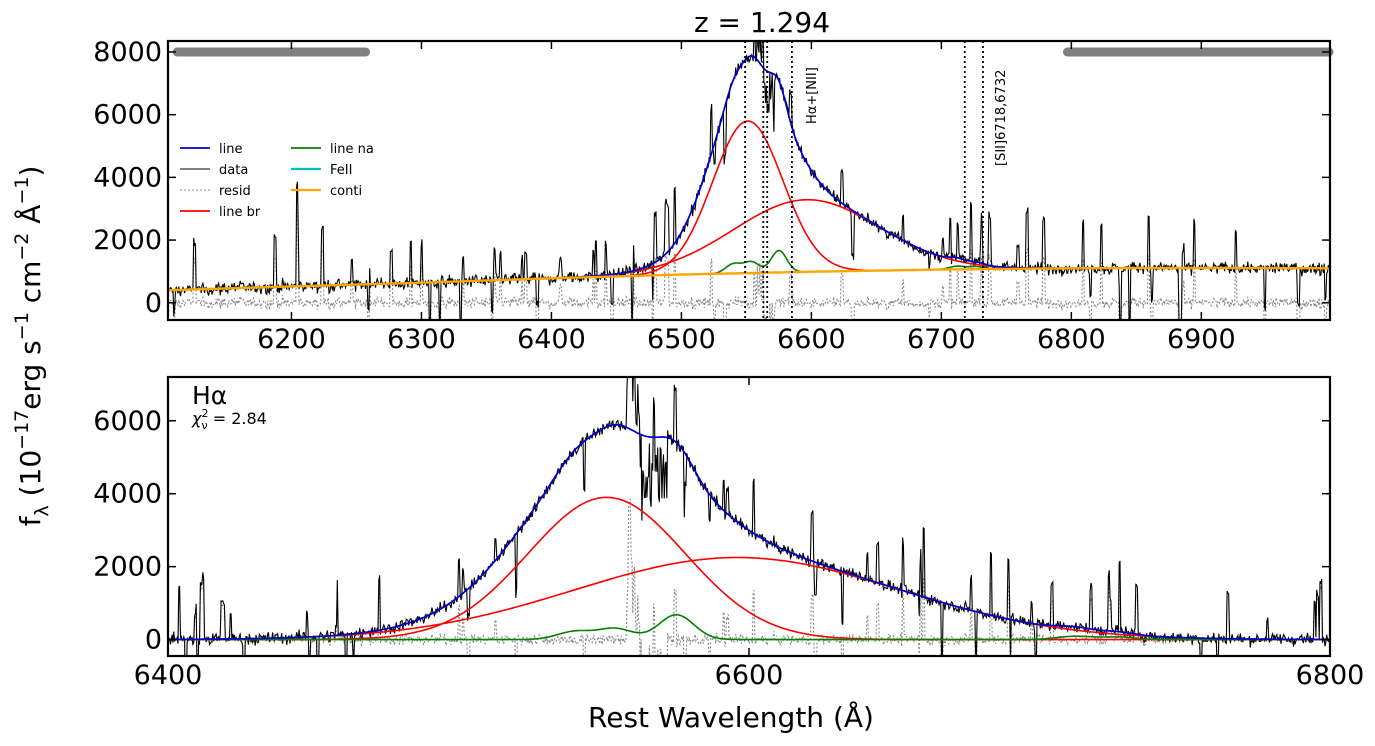 Image resolution: width=1375 pixels, height=746 pixels. What do you see at coordinates (153, 640) in the screenshot?
I see `bottom-ytick-label: 0` at bounding box center [153, 640].